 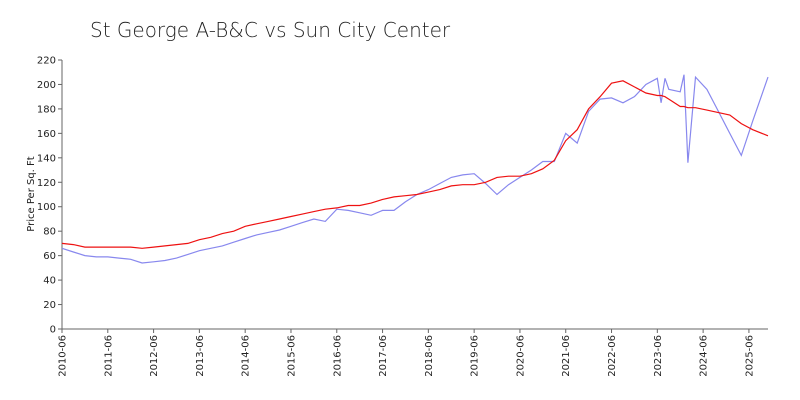 What do you see at coordinates (46, 207) in the screenshot?
I see `y-tick-label: 100` at bounding box center [46, 207].